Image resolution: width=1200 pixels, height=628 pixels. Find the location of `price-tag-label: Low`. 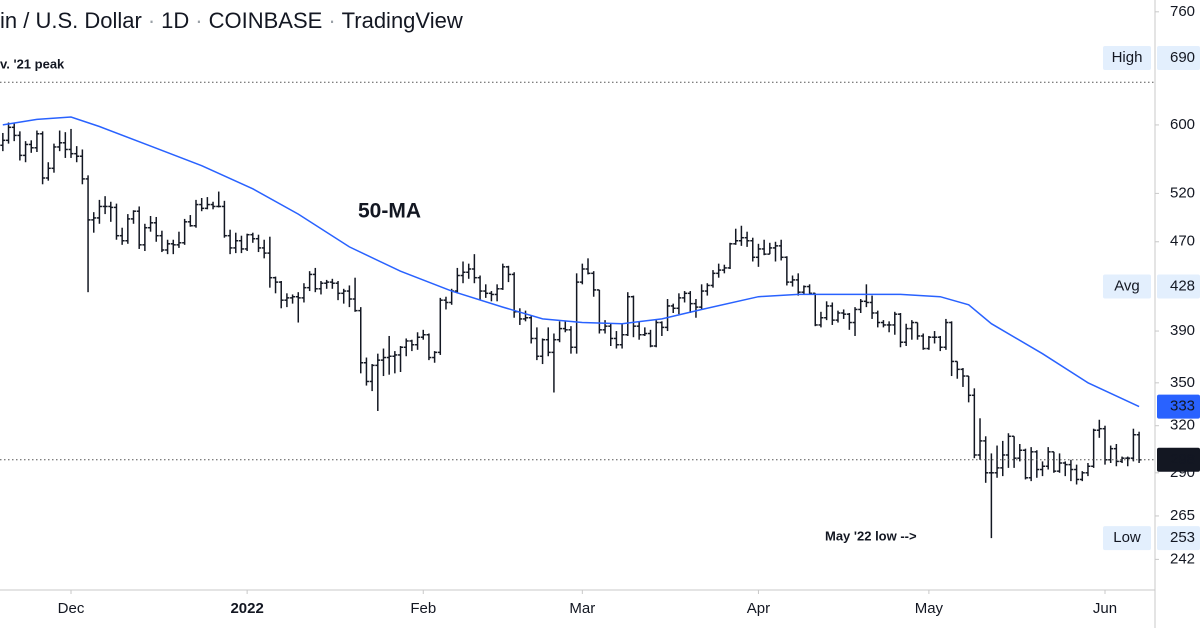

price-tag-label: Low is located at coordinates (1127, 537).